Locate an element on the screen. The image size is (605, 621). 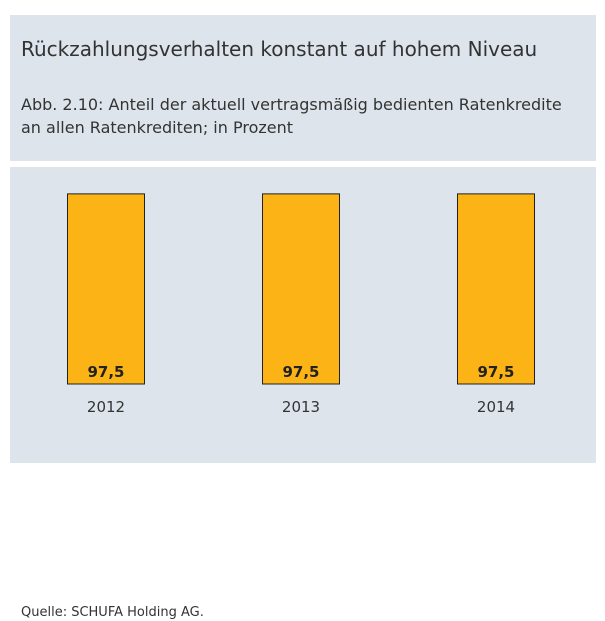
bar-2013 is located at coordinates (301, 289).